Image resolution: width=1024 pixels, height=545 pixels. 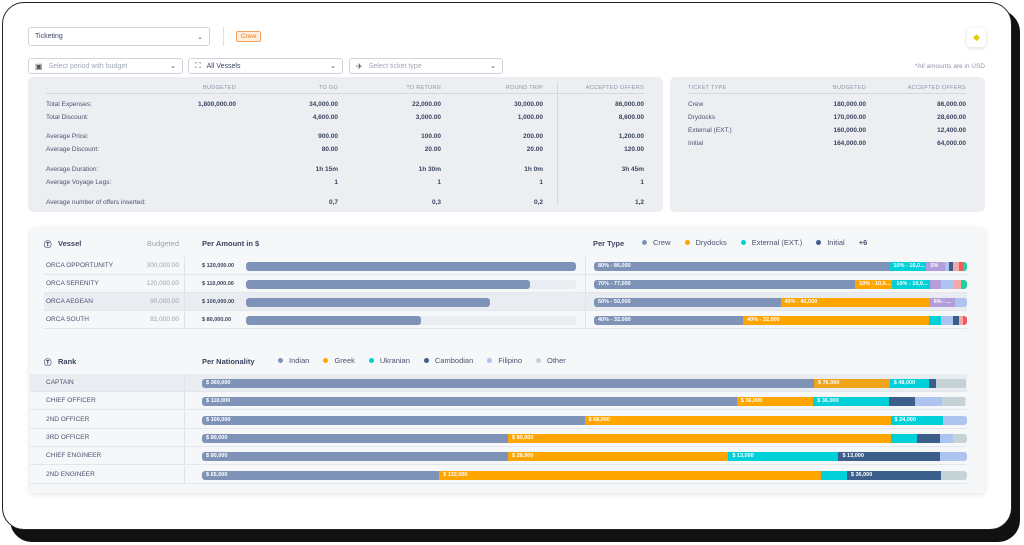 What do you see at coordinates (705, 242) in the screenshot?
I see `legend-item: Drydocks` at bounding box center [705, 242].